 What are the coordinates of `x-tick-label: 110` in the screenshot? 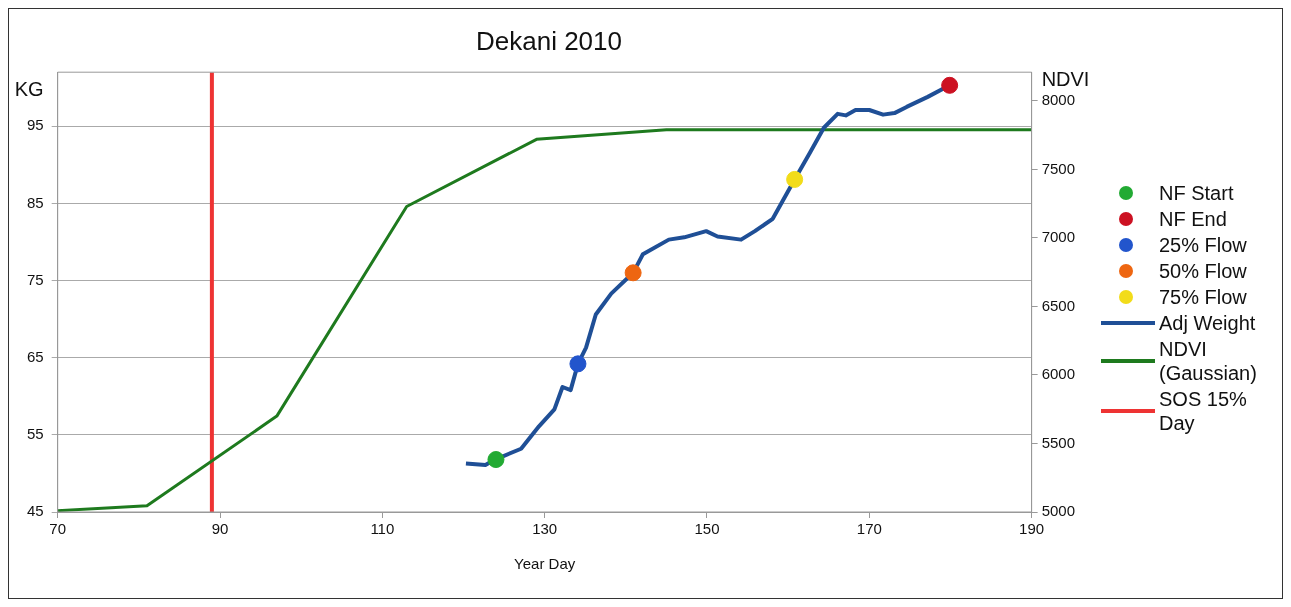 It's located at (382, 529).